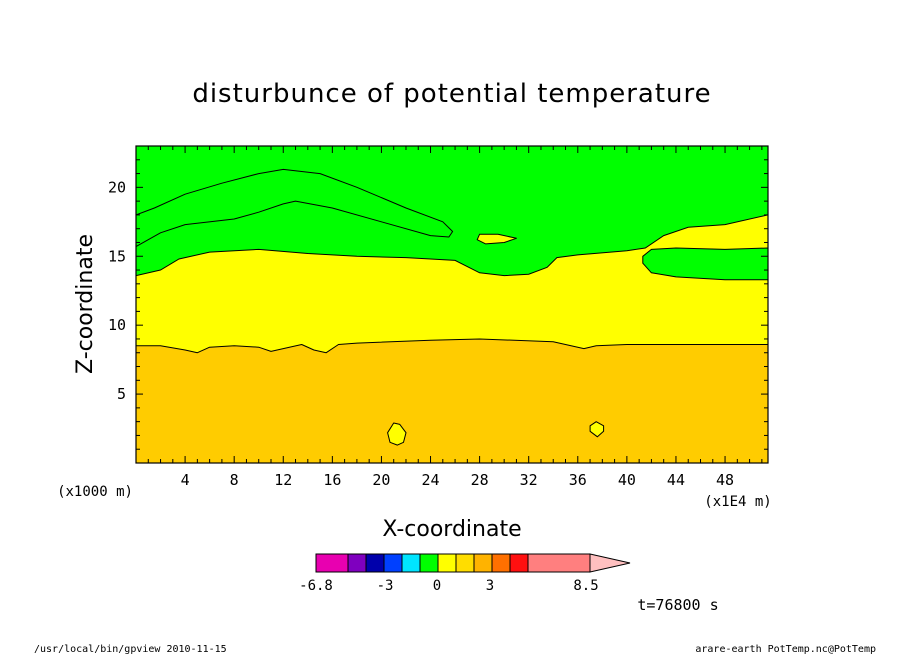 The width and height of the screenshot is (904, 654). I want to click on colorbar: -6.8 -3 0 3 8.5, so click(465, 573).